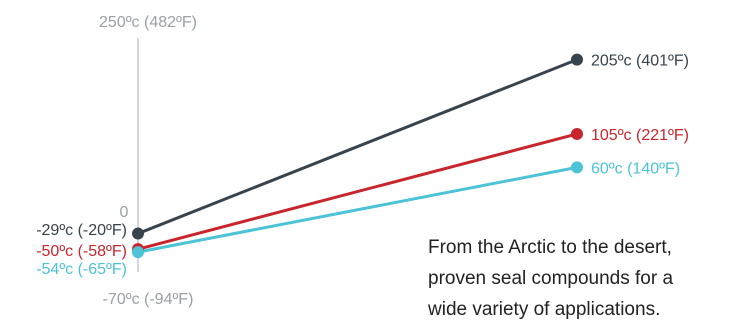 Image resolution: width=744 pixels, height=326 pixels. What do you see at coordinates (640, 135) in the screenshot?
I see `series-end-label: 105ºc (221ºF)` at bounding box center [640, 135].